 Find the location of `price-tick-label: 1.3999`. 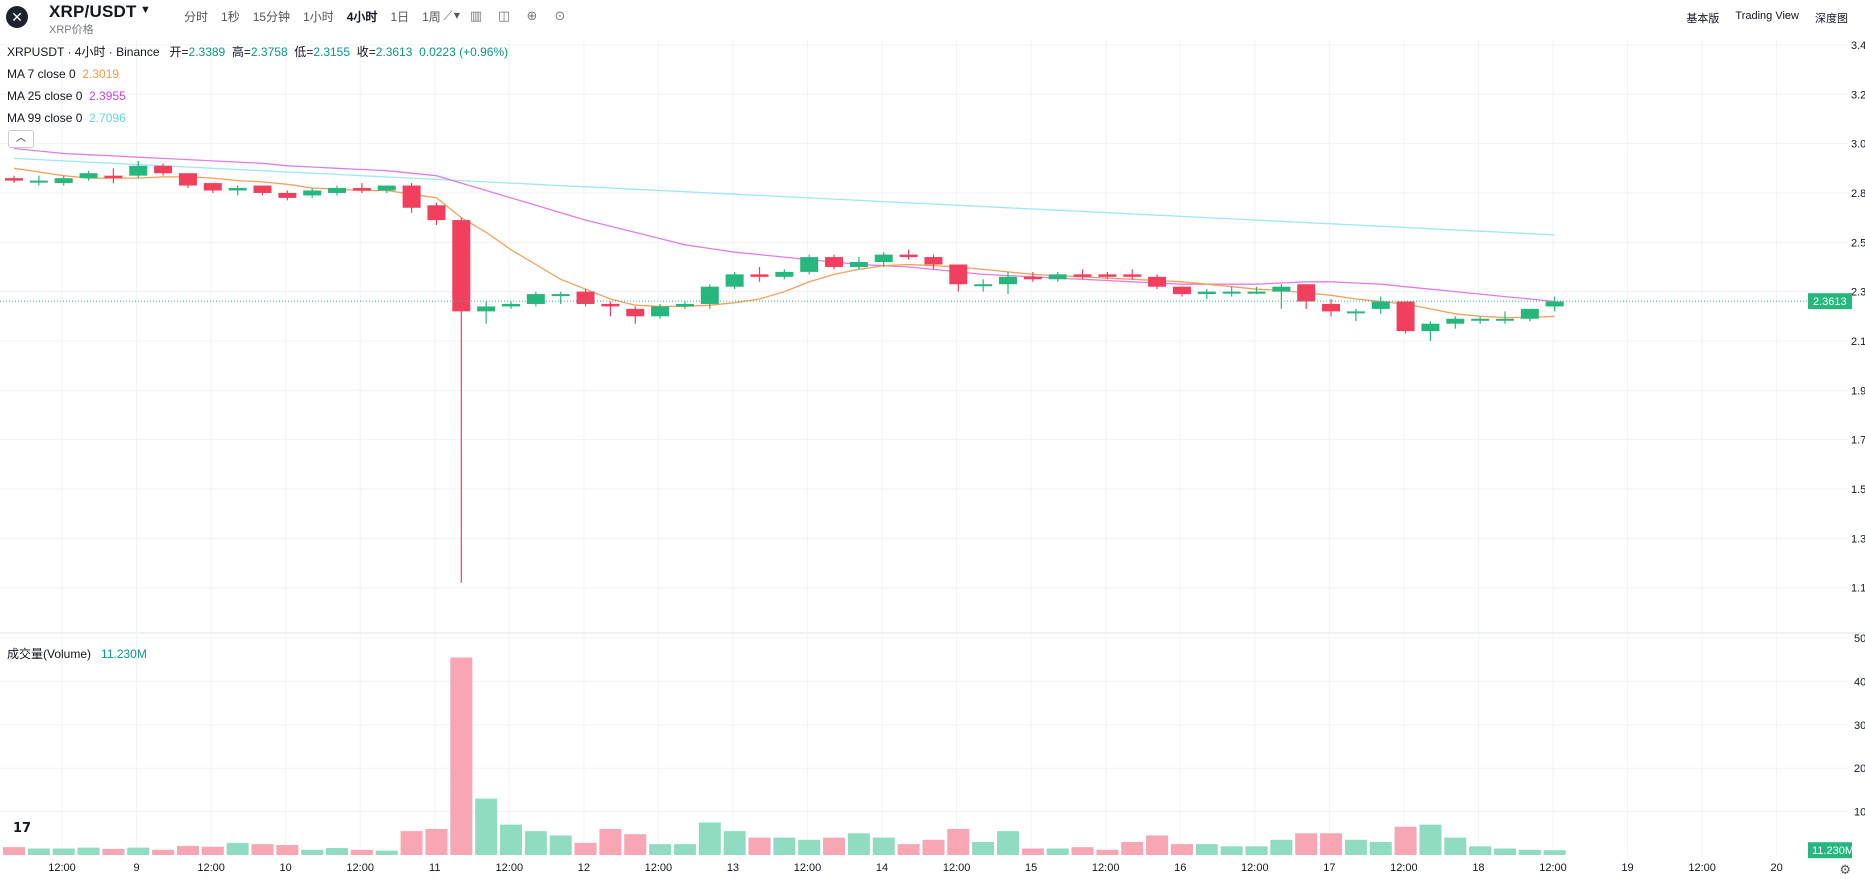

price-tick-label: 1.3999 is located at coordinates (1858, 539).